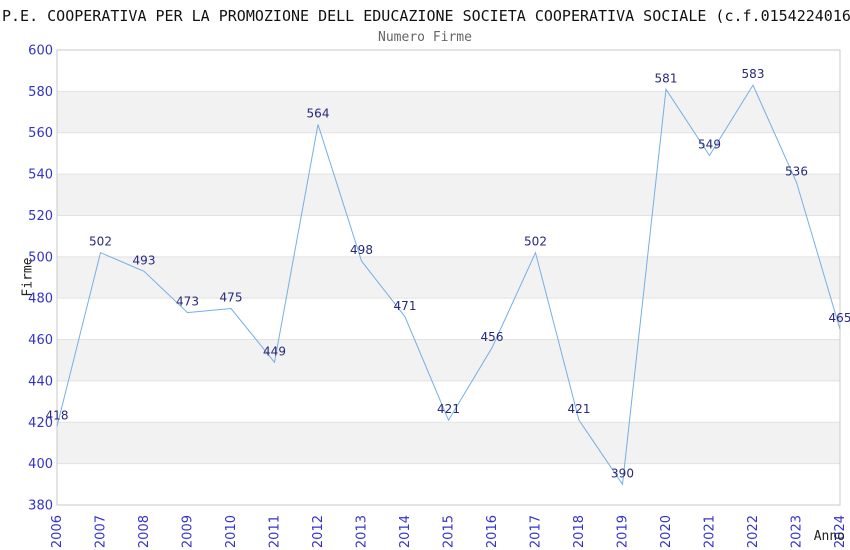 This screenshot has height=550, width=850. Describe the element at coordinates (40, 133) in the screenshot. I see `y-tick-label: 560` at that location.